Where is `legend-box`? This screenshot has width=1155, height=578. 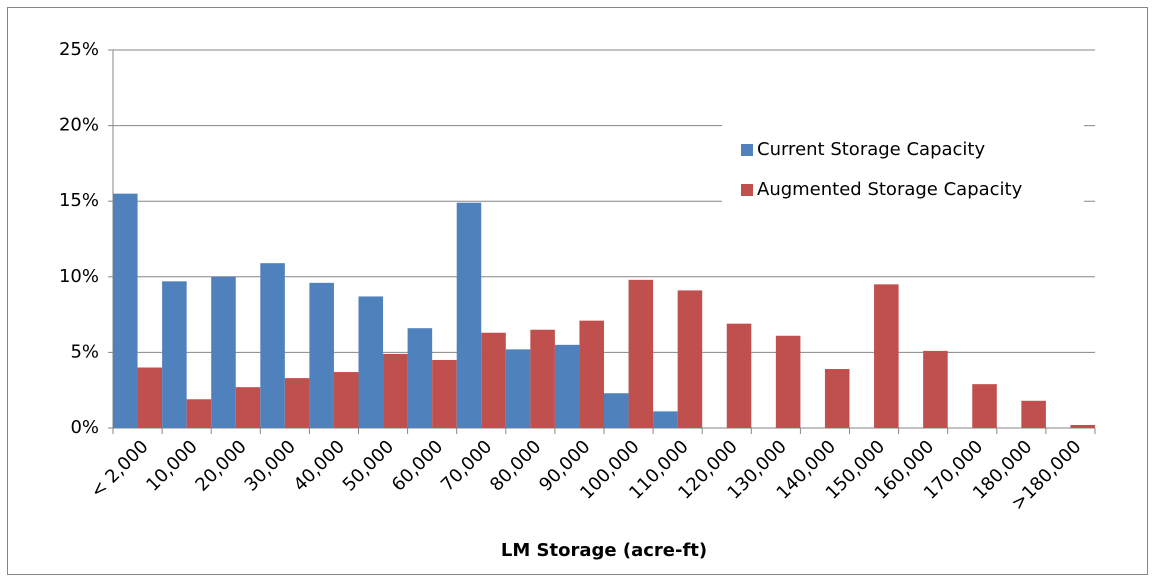 legend-box is located at coordinates (903, 155).